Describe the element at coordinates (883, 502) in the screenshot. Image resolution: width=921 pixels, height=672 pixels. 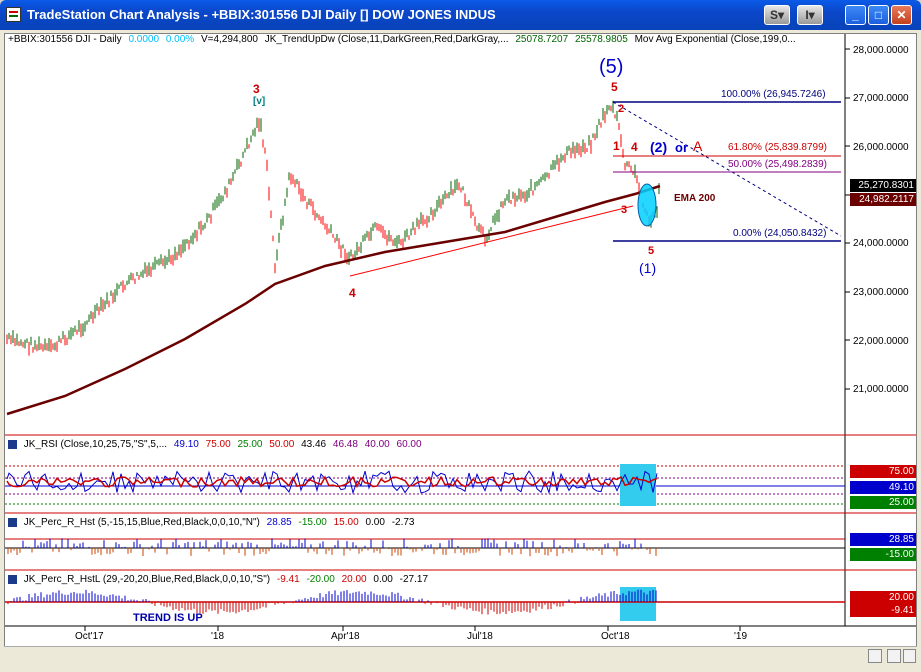
I see `rsi-box-25: 25.00` at that location.